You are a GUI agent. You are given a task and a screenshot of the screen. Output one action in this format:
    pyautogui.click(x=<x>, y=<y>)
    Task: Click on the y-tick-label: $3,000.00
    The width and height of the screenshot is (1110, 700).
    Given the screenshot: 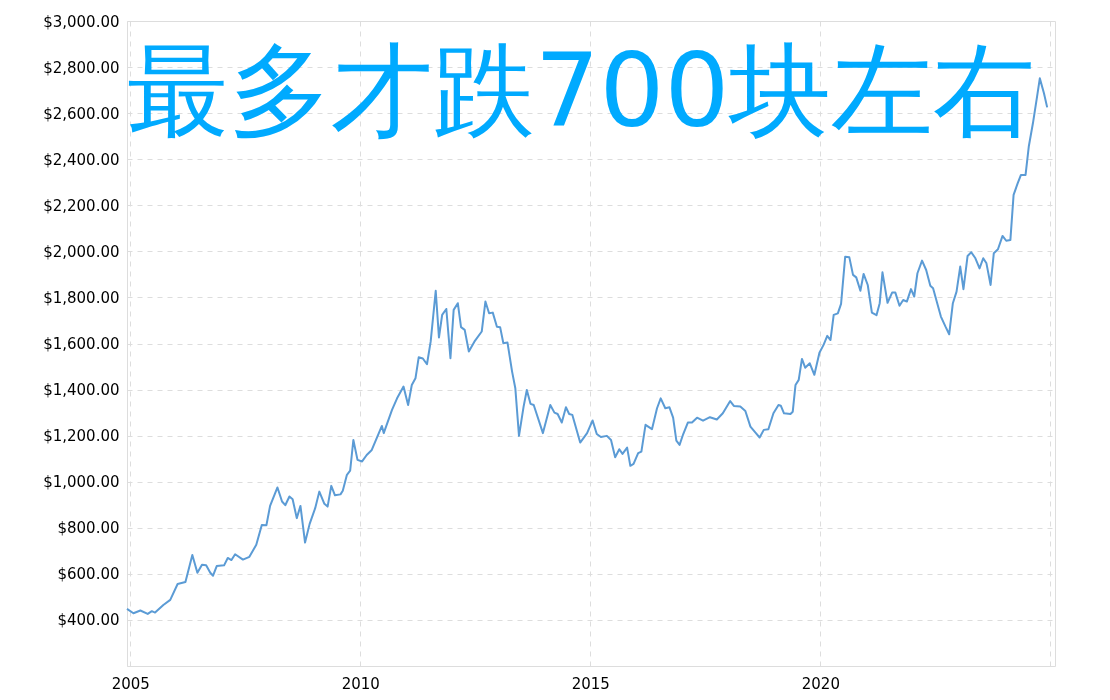 What is the action you would take?
    pyautogui.click(x=81, y=21)
    